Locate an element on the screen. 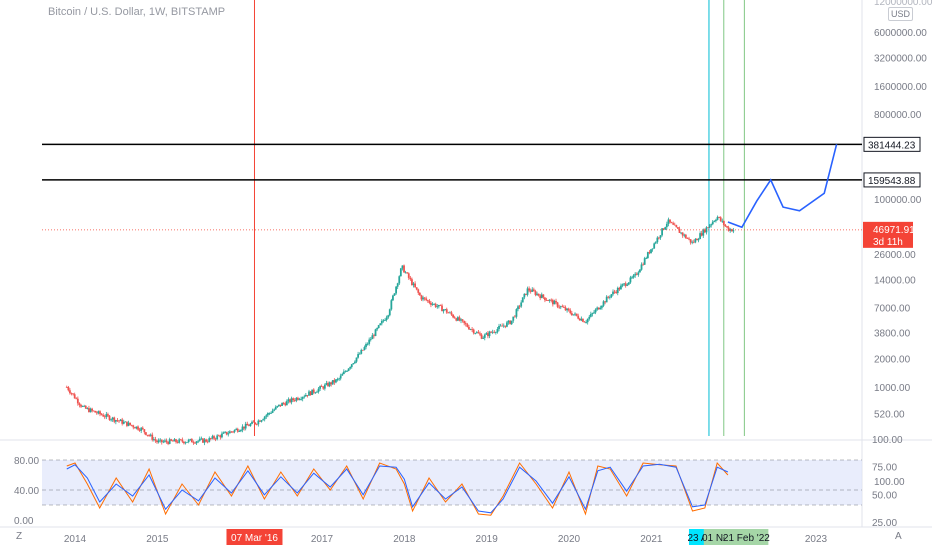 The image size is (932, 550). time-tick-label: 2018 is located at coordinates (404, 539).